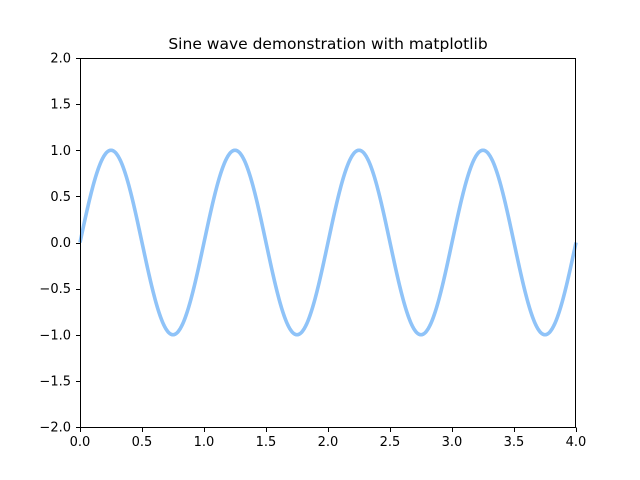 This screenshot has height=480, width=640. Describe the element at coordinates (390, 442) in the screenshot. I see `x-tick-label: 2.5` at that location.